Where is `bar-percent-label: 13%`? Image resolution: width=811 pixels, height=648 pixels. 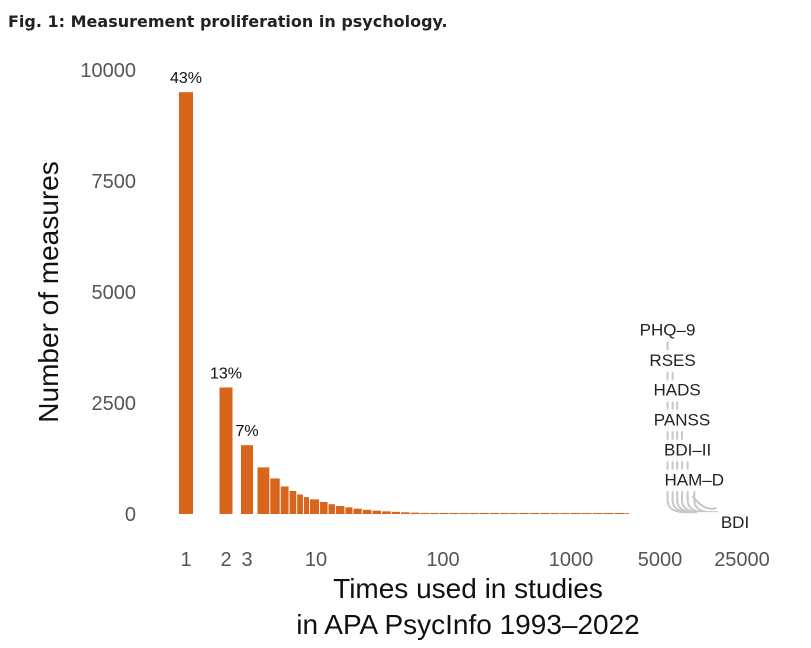
bar-percent-label: 13% is located at coordinates (226, 373).